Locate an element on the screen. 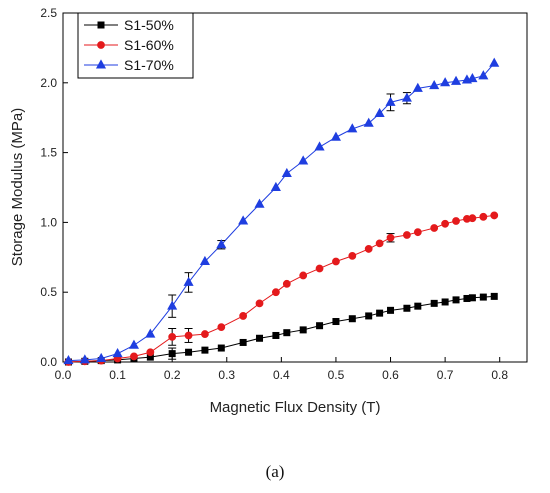  y-tick-label: 1.0 is located at coordinates (48, 222).